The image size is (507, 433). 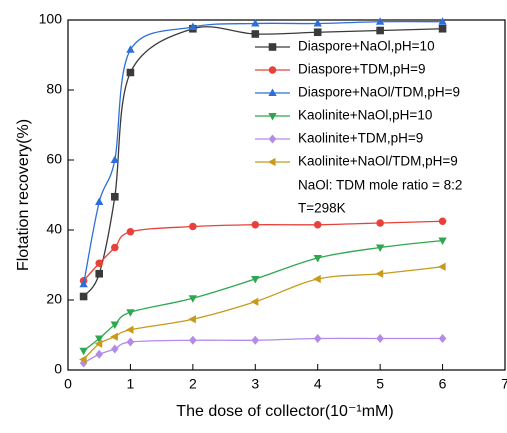 I want to click on y-tick-label: 40, so click(x=54, y=229).